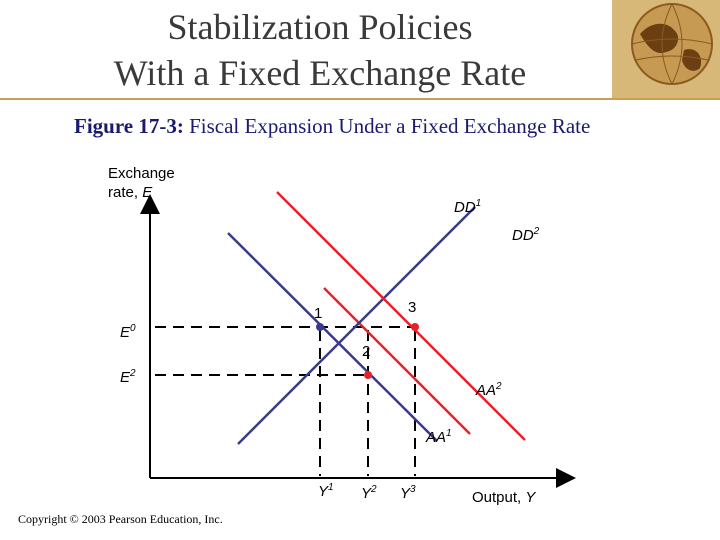 The width and height of the screenshot is (720, 540). What do you see at coordinates (438, 437) in the screenshot?
I see `aa1-label: AA1` at bounding box center [438, 437].